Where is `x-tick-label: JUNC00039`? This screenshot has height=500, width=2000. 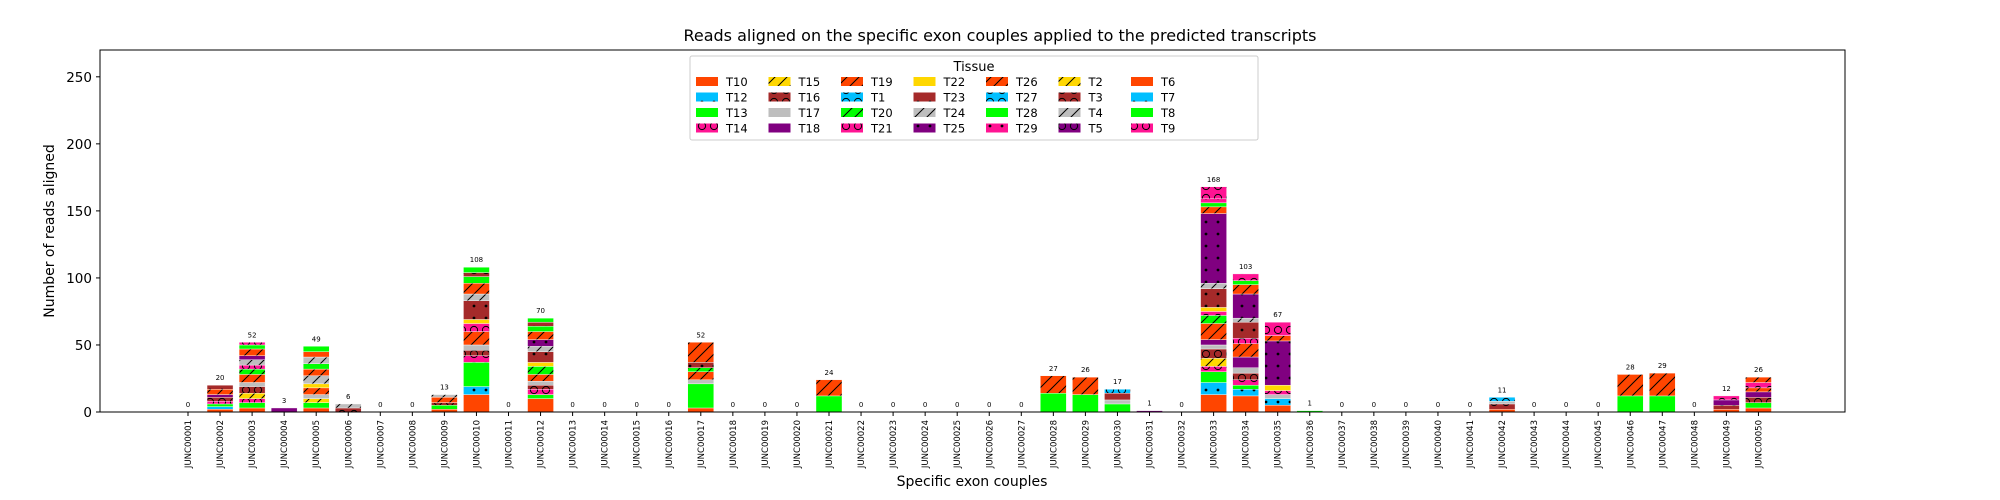 x-tick-label: JUNC00039 is located at coordinates (1407, 444).